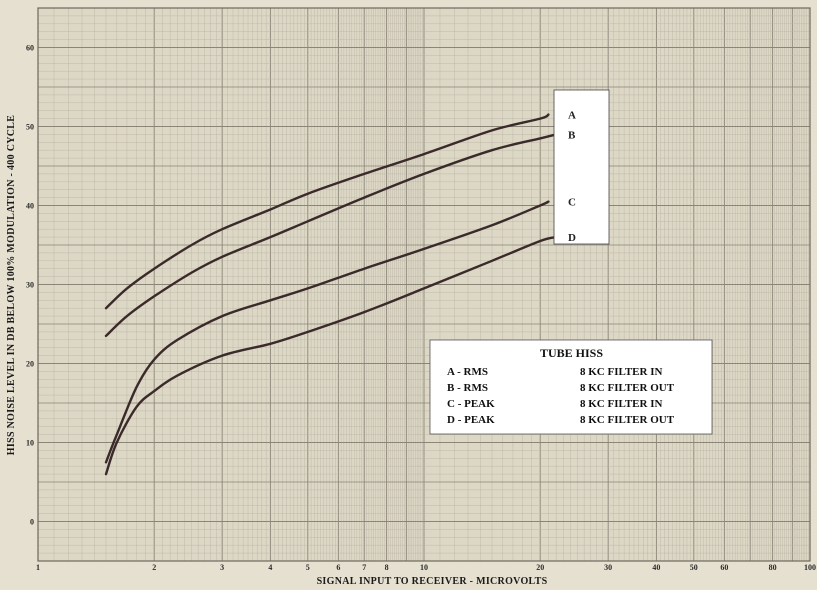 Image resolution: width=817 pixels, height=590 pixels. I want to click on legend-key-b: B - RMS, so click(467, 388).